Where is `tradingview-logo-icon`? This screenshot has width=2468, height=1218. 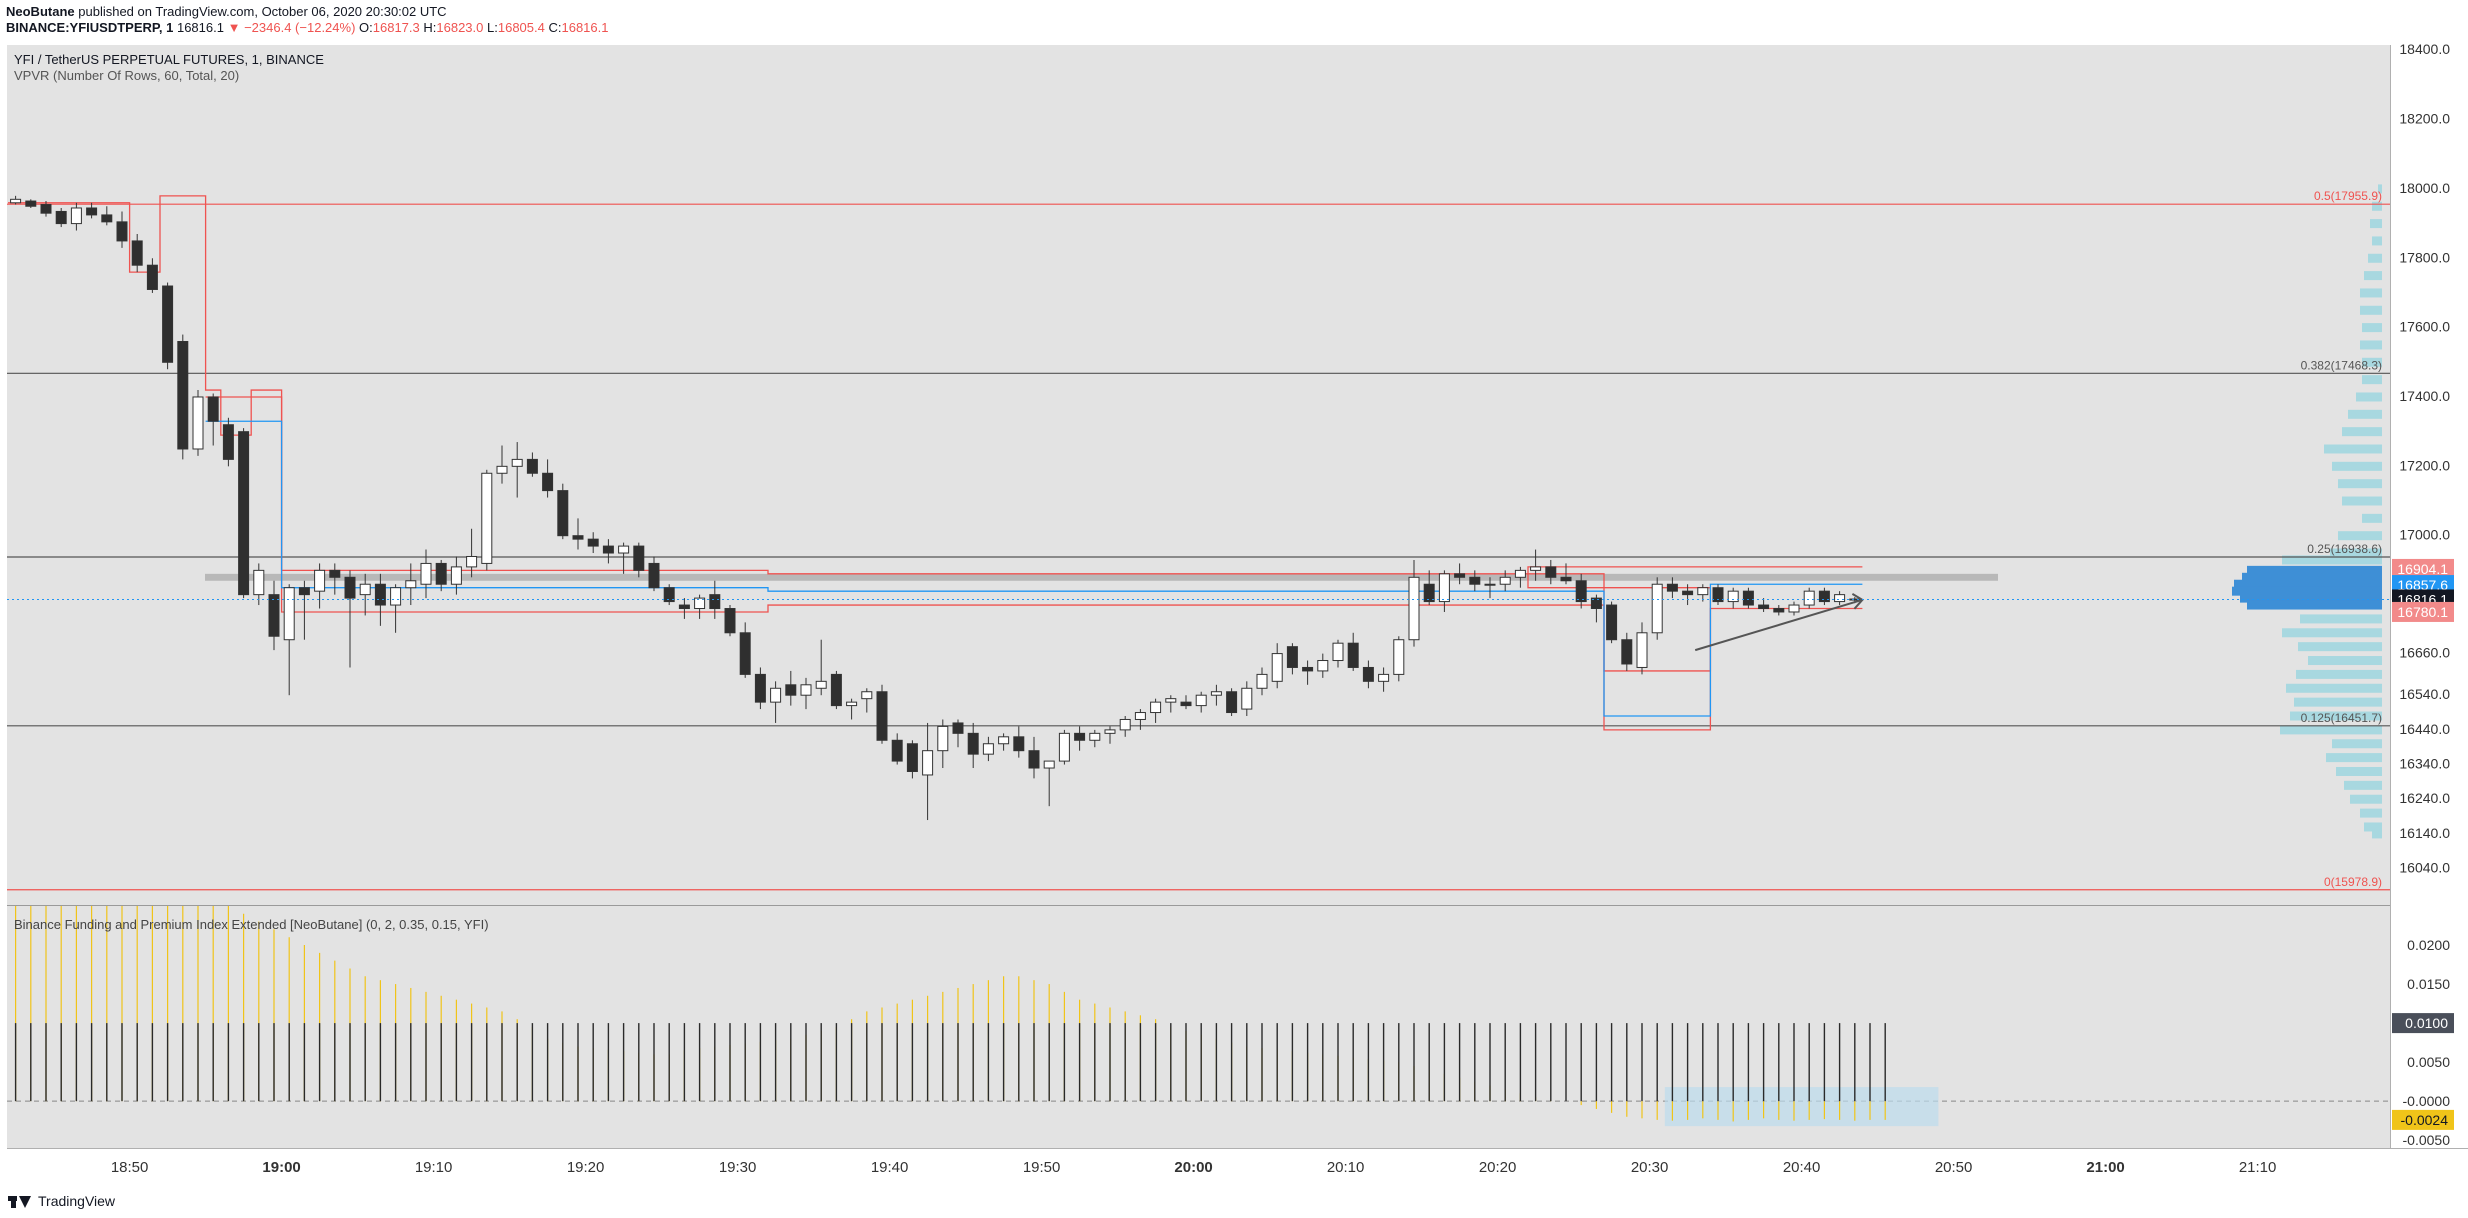
tradingview-logo-icon is located at coordinates (20, 1201).